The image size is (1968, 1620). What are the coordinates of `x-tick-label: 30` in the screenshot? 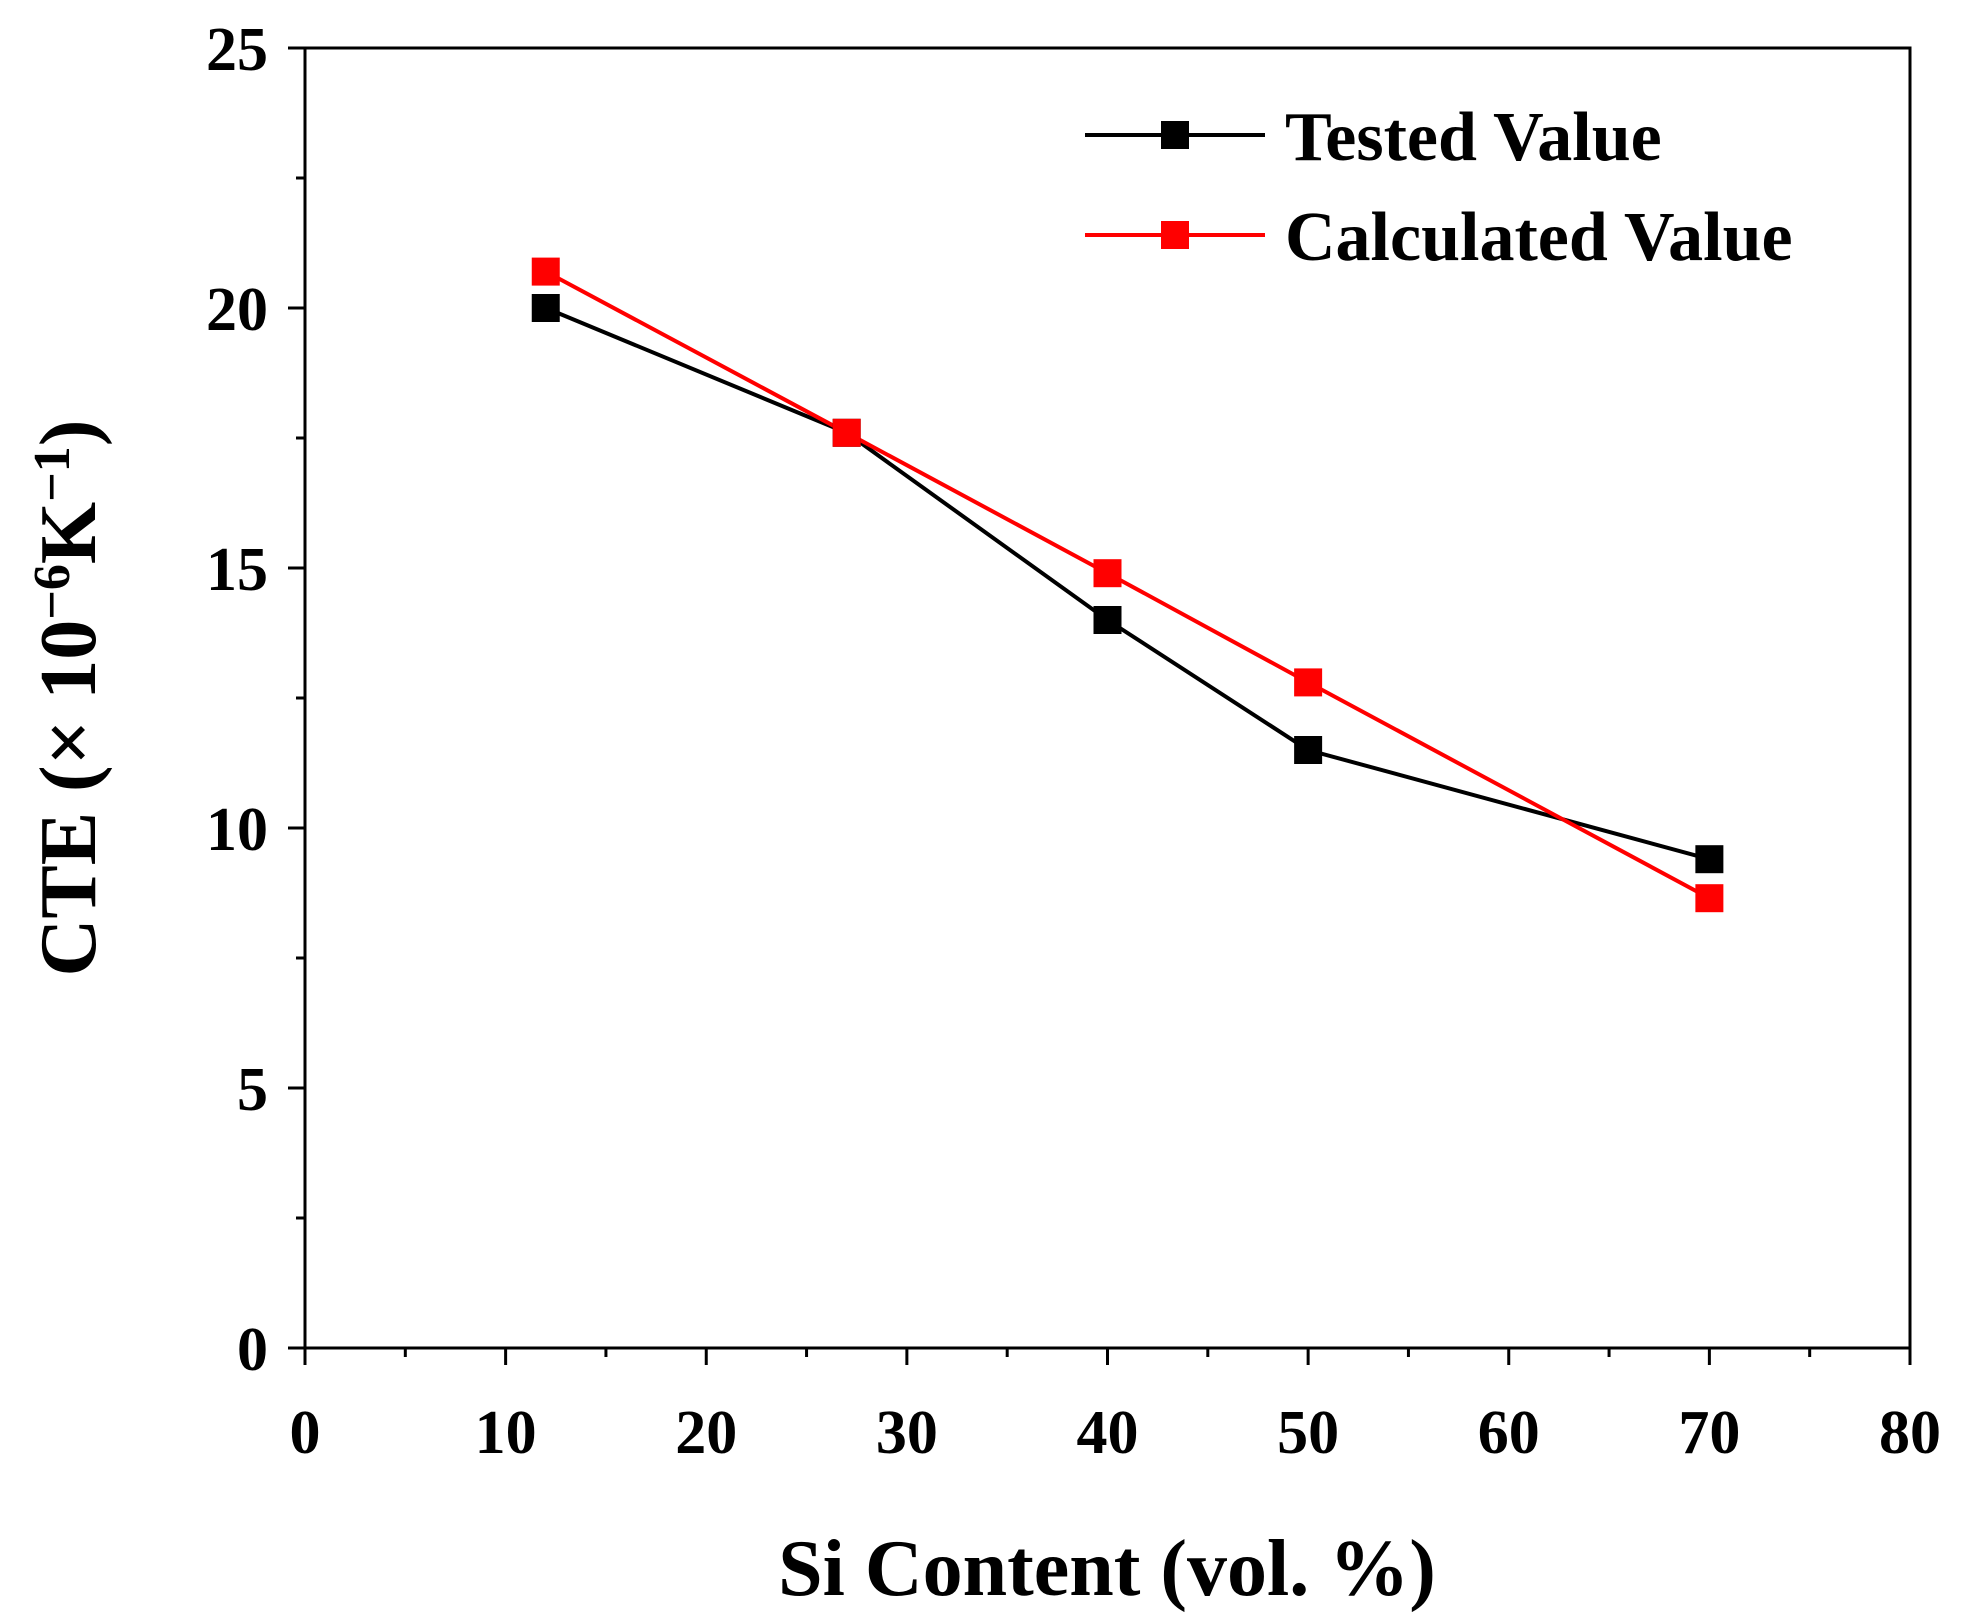 It's located at (907, 1433).